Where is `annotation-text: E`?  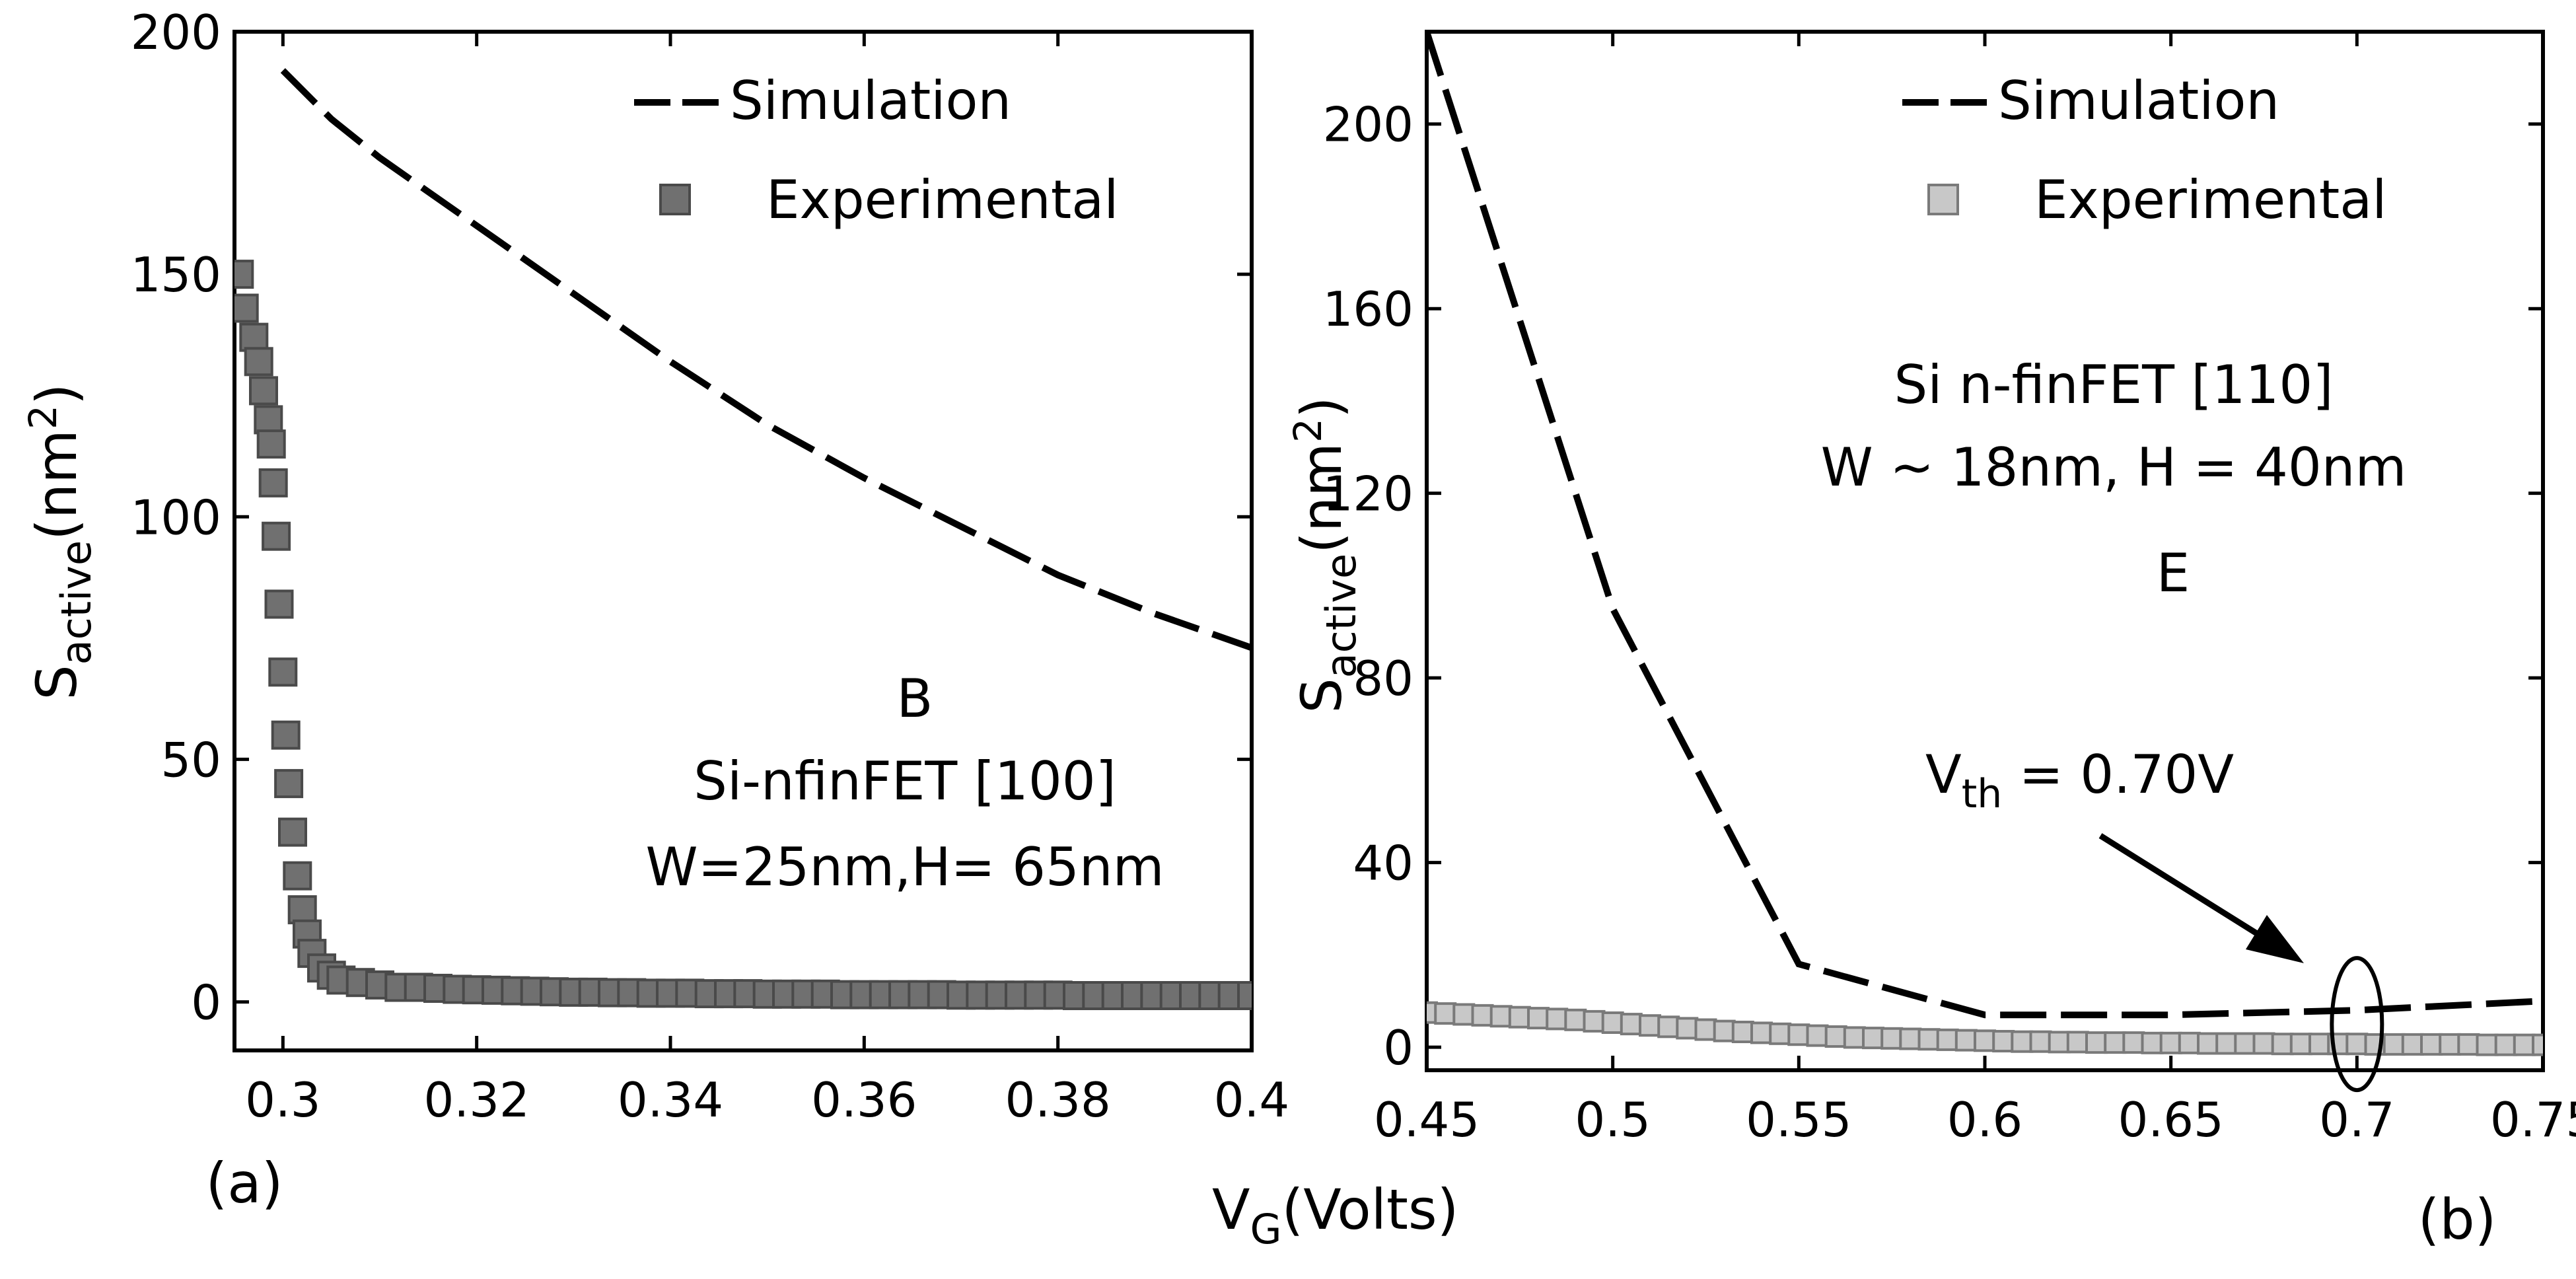
annotation-text: E is located at coordinates (2173, 573).